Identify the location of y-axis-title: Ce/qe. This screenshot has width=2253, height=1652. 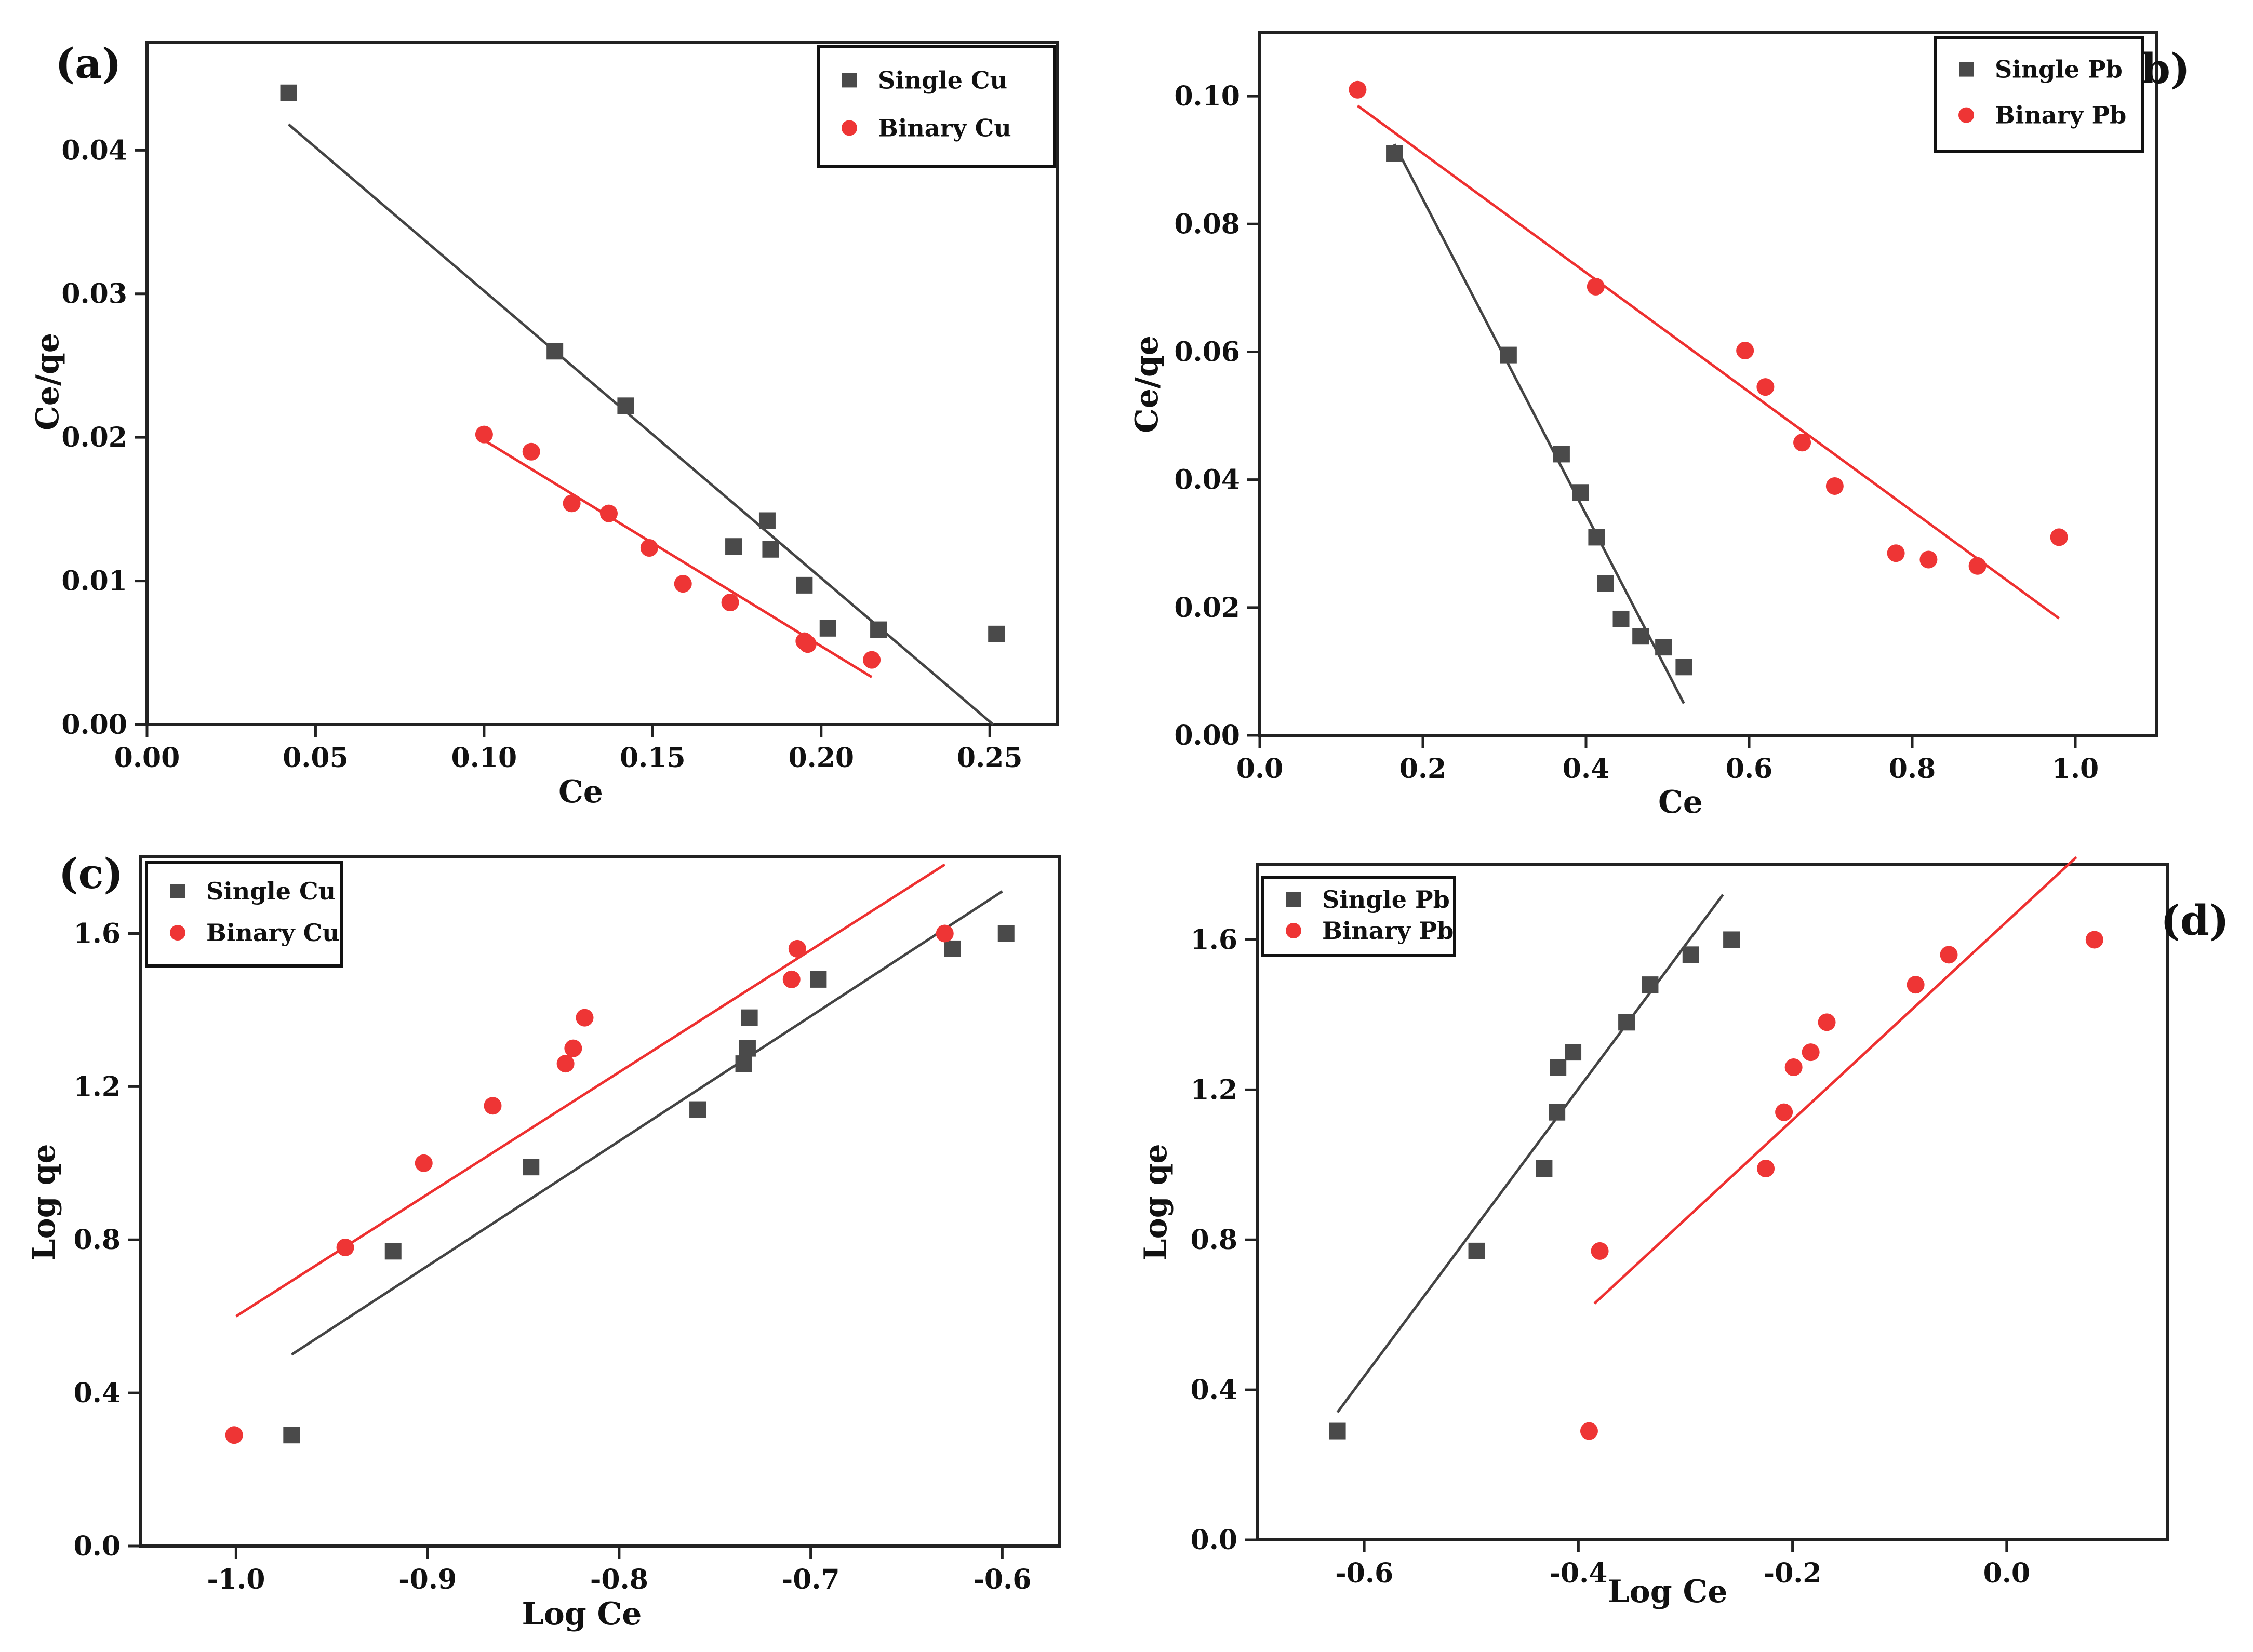
(48, 382).